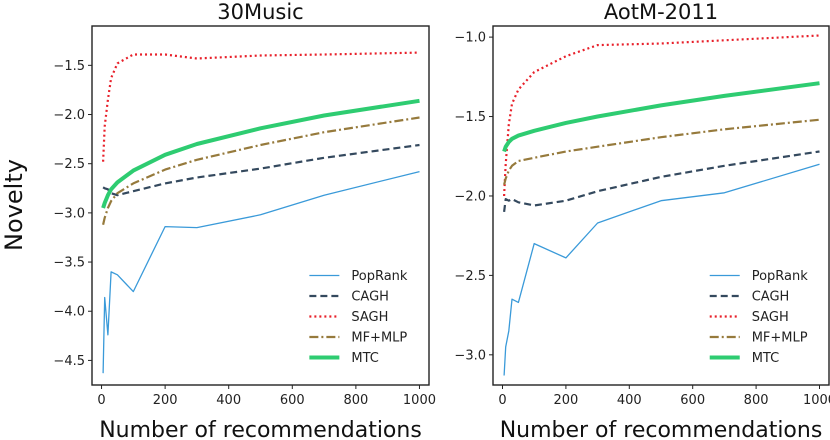 The height and width of the screenshot is (440, 830). What do you see at coordinates (470, 38) in the screenshot?
I see `y-tick-label: −1.0` at bounding box center [470, 38].